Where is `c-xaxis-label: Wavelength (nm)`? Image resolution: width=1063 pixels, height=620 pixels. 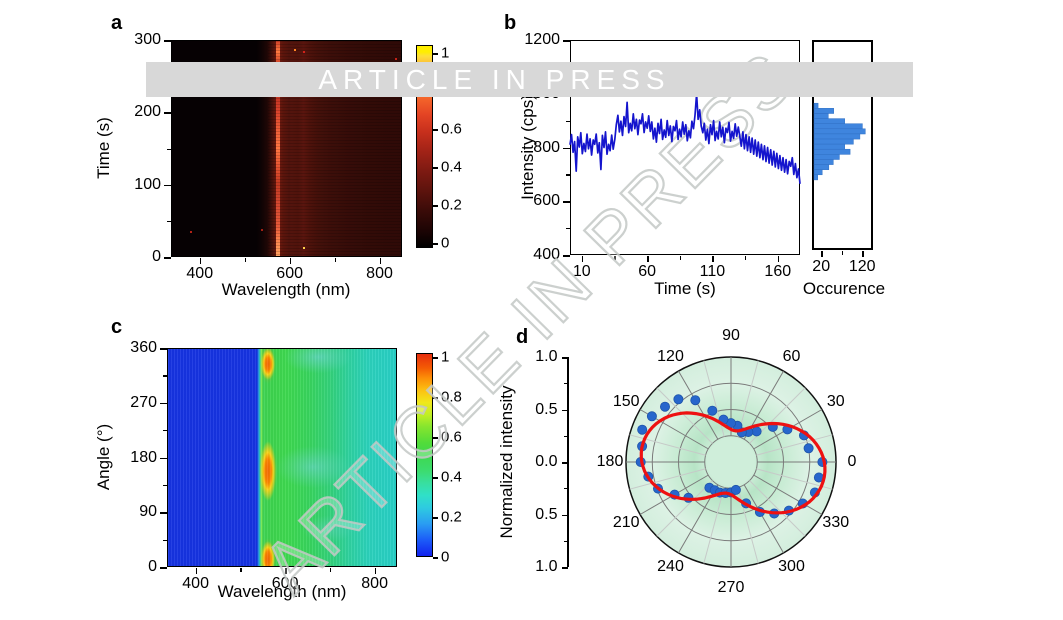
c-xaxis-label: Wavelength (nm) is located at coordinates (282, 591).